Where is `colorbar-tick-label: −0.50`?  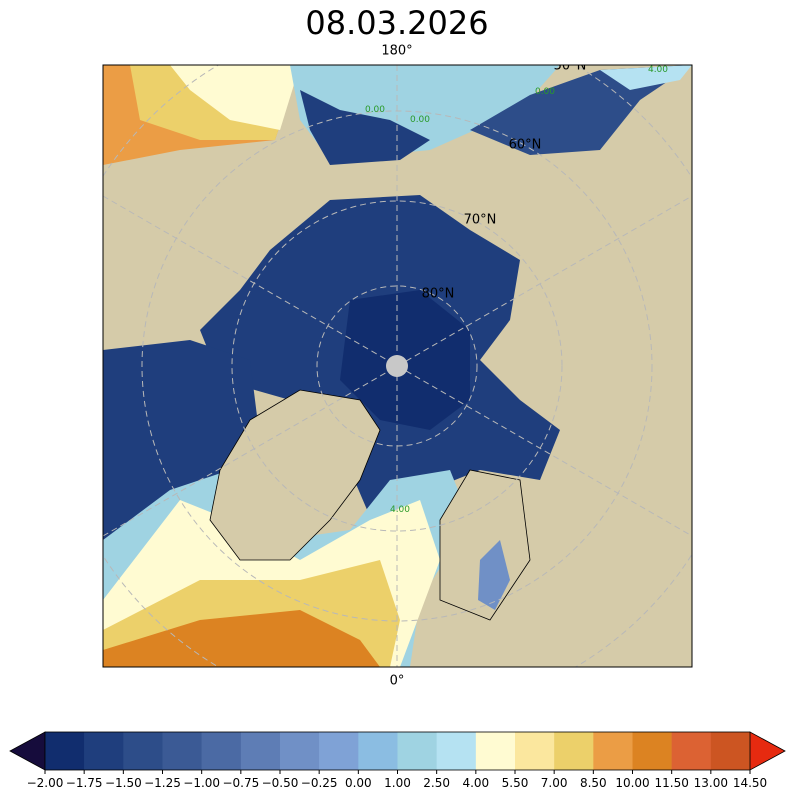
colorbar-tick-label: −0.50 is located at coordinates (280, 783).